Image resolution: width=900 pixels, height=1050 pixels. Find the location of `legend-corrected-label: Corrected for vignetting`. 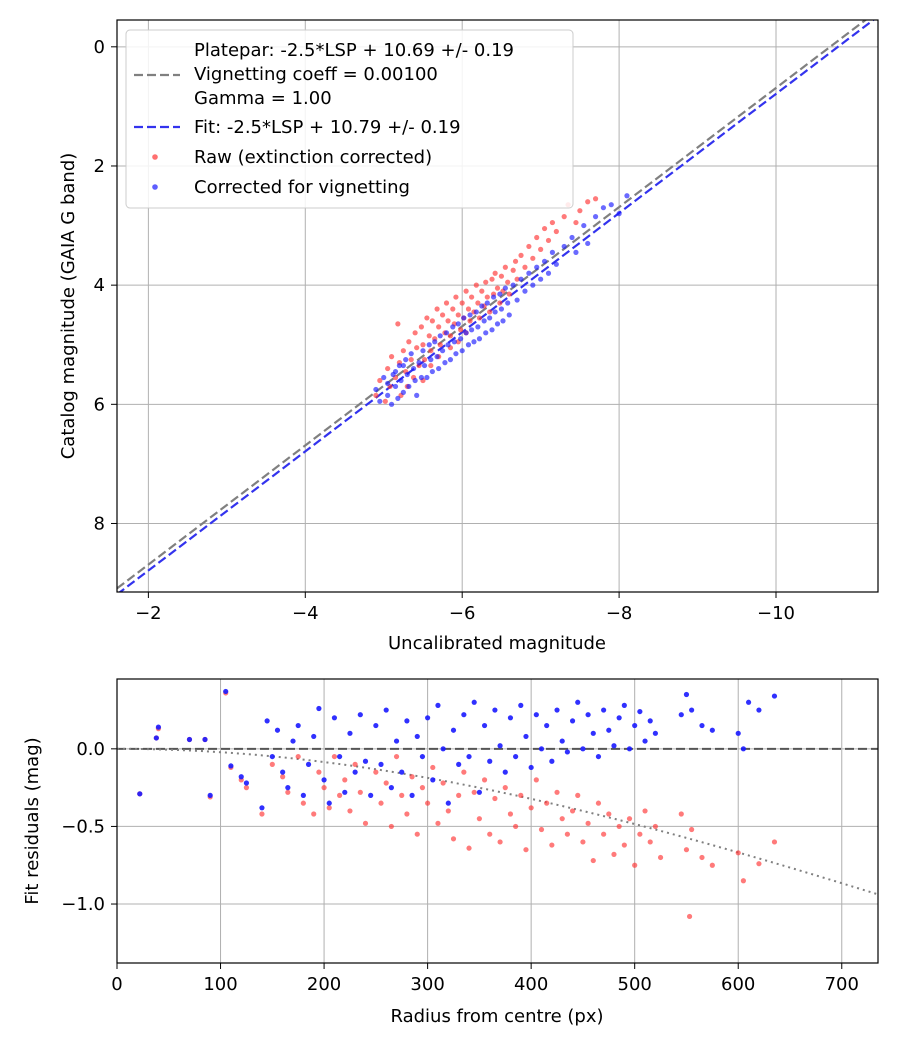

legend-corrected-label: Corrected for vignetting is located at coordinates (302, 187).